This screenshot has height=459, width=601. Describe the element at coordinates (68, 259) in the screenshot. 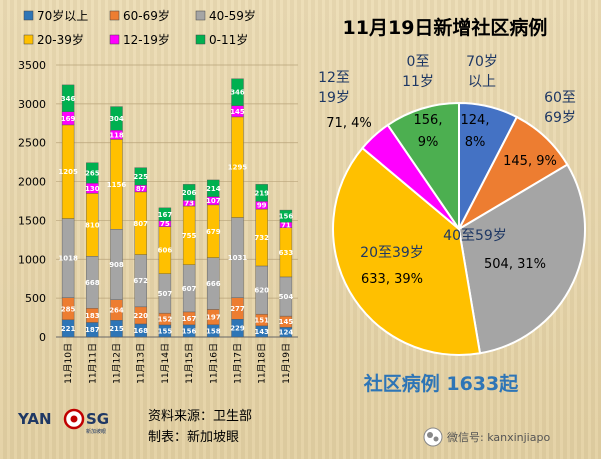

I see `bar-segment-label: 1018` at that location.